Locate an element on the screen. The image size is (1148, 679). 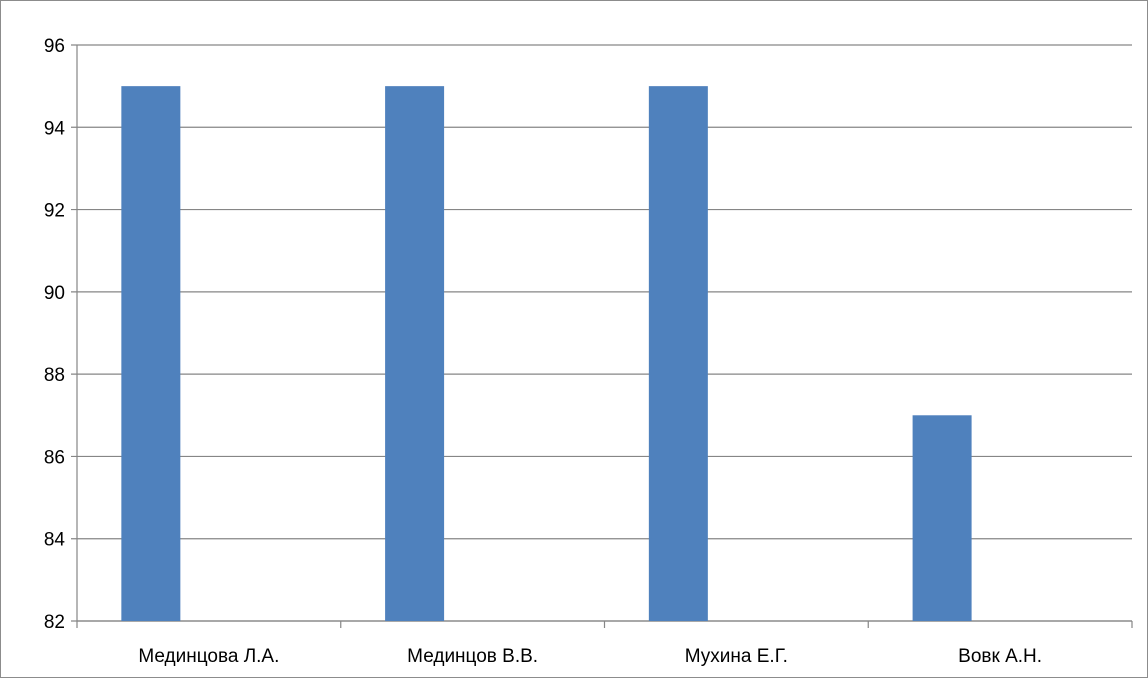
y-tick-label: 96 is located at coordinates (54, 46).